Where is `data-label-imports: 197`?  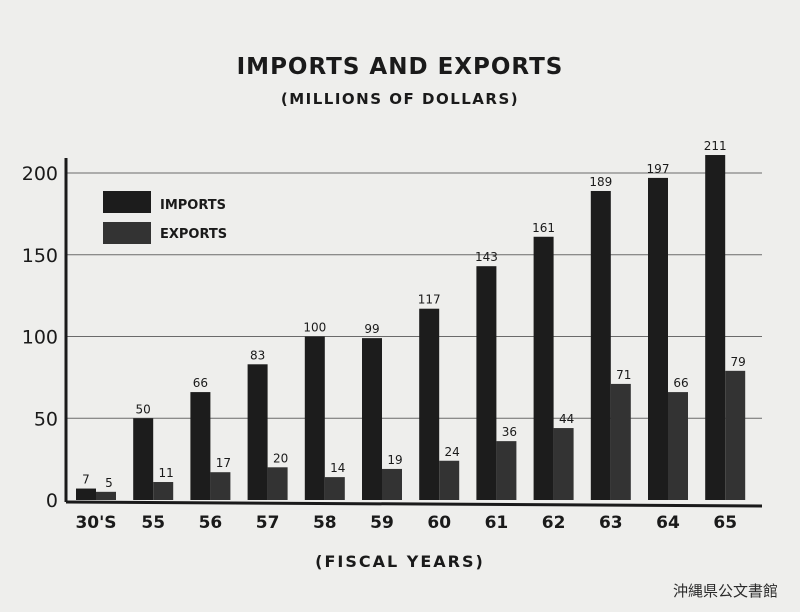
data-label-imports: 197 is located at coordinates (658, 169).